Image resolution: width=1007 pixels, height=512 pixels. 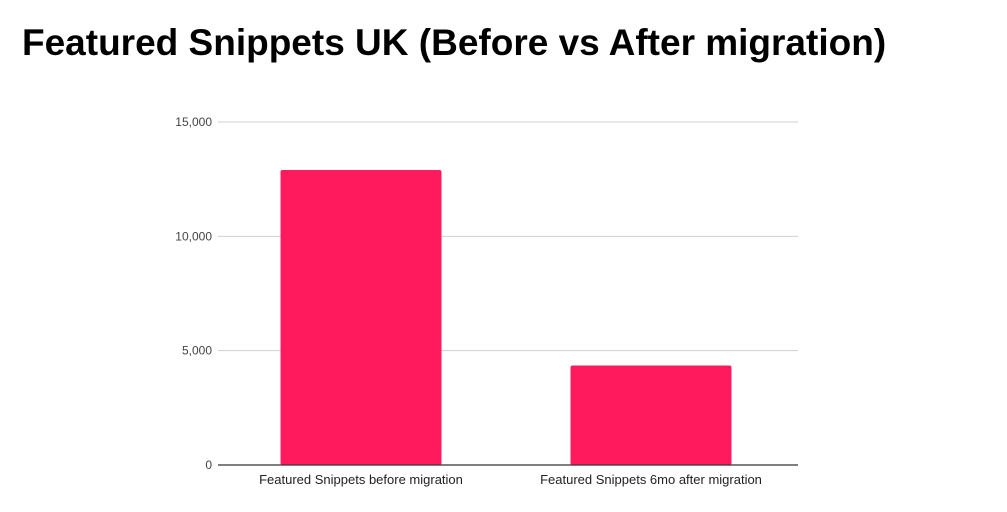 What do you see at coordinates (208, 465) in the screenshot?
I see `y-tick-label: 0` at bounding box center [208, 465].